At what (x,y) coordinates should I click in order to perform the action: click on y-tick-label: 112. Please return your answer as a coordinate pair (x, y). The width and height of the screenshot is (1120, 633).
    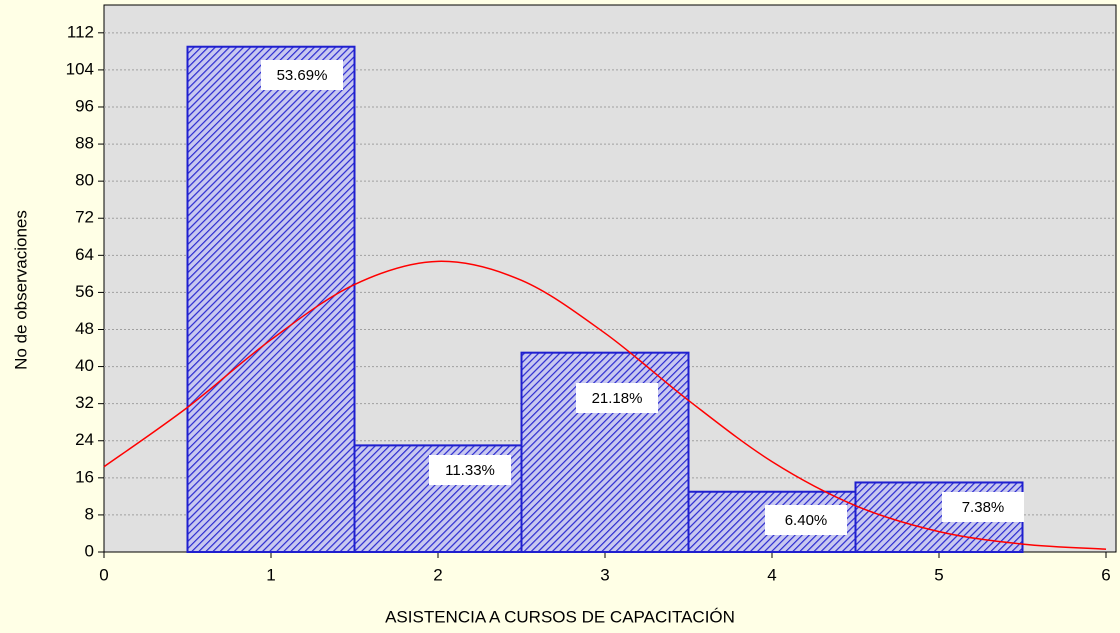
    Looking at the image, I should click on (80, 31).